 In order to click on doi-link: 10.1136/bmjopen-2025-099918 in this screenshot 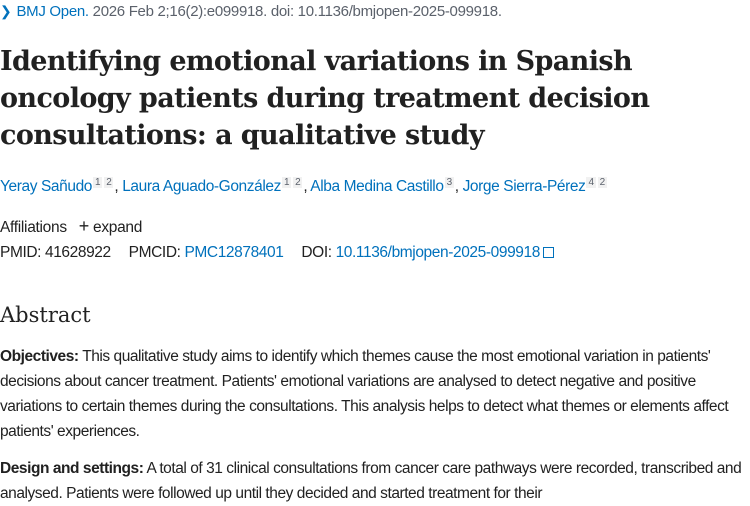, I will do `click(438, 252)`.